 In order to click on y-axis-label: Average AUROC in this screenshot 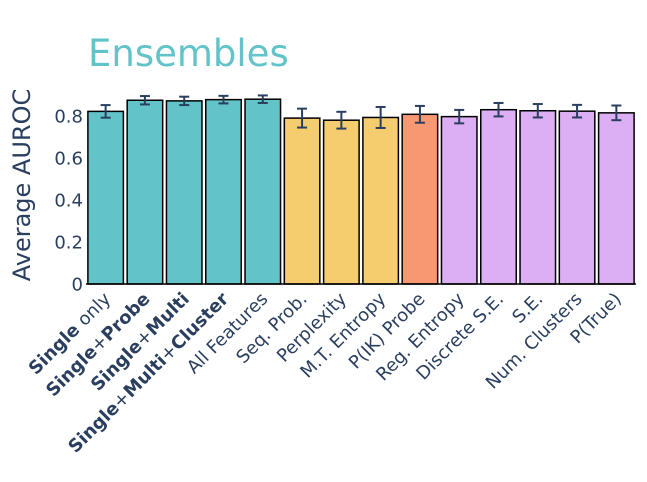, I will do `click(22, 185)`.